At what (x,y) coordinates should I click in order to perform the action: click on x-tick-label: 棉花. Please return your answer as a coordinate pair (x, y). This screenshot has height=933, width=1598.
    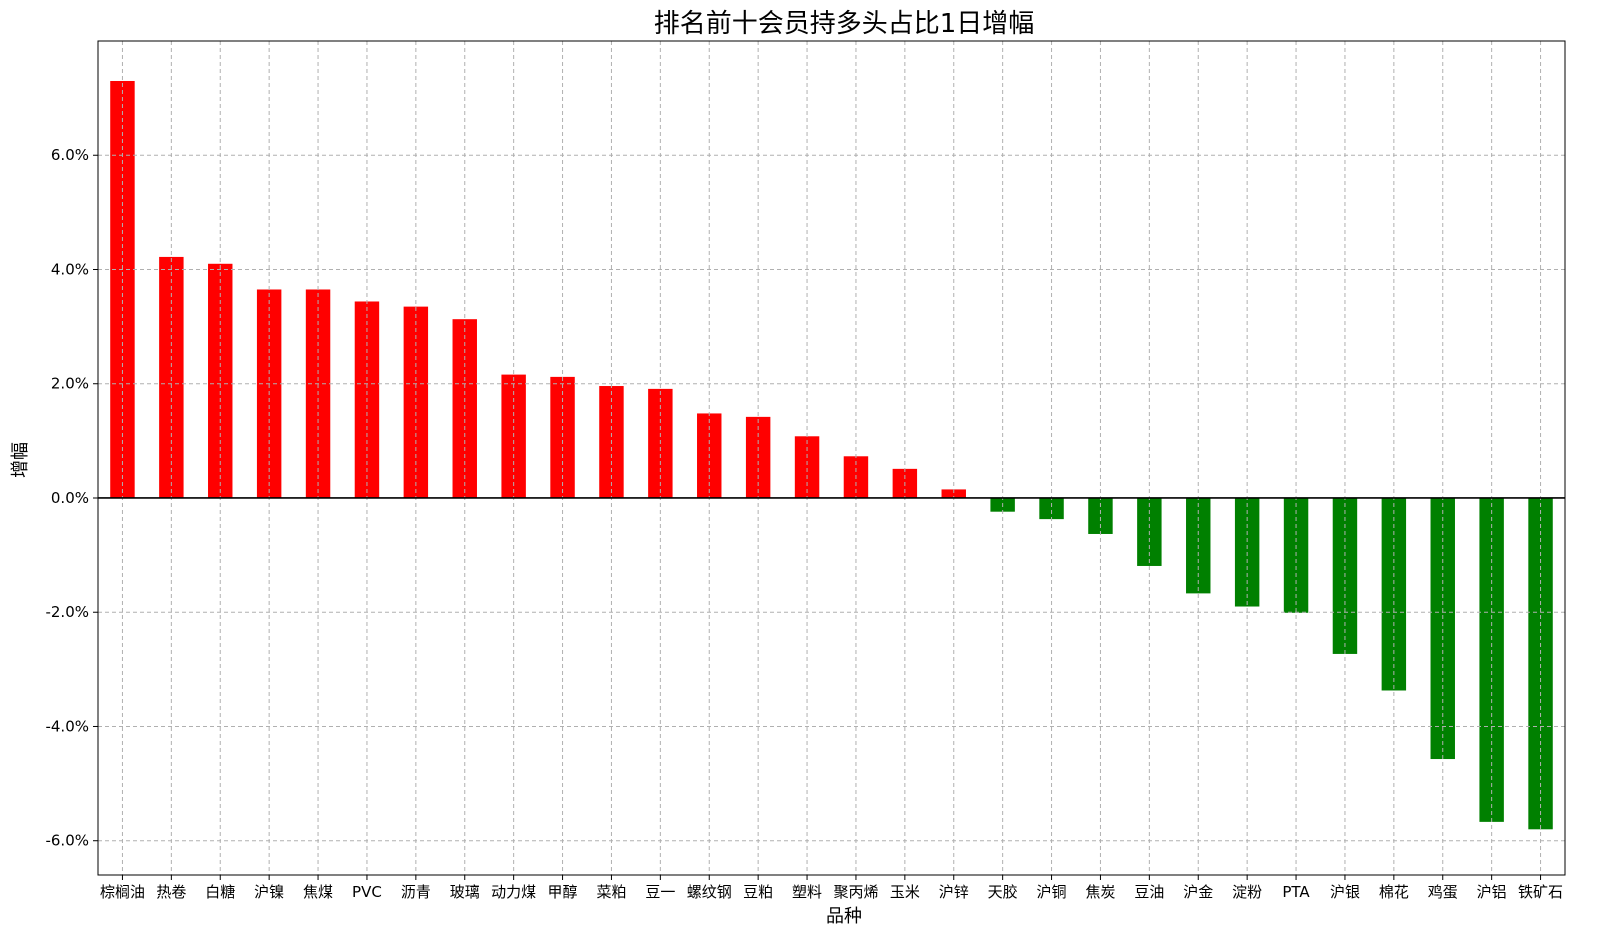
    Looking at the image, I should click on (1394, 892).